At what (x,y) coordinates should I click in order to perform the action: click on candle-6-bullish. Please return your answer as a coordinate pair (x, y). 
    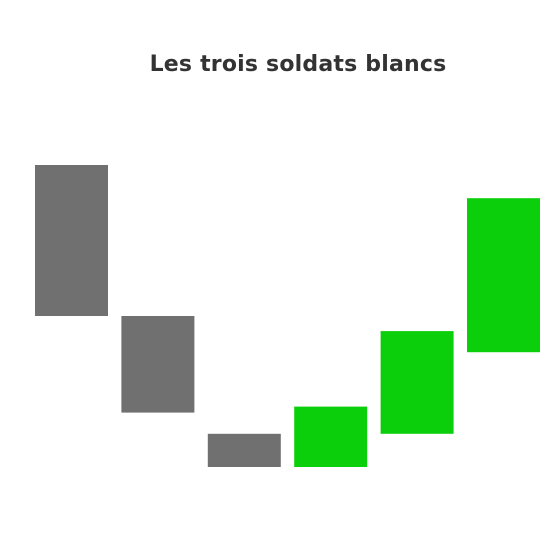
    Looking at the image, I should click on (503, 275).